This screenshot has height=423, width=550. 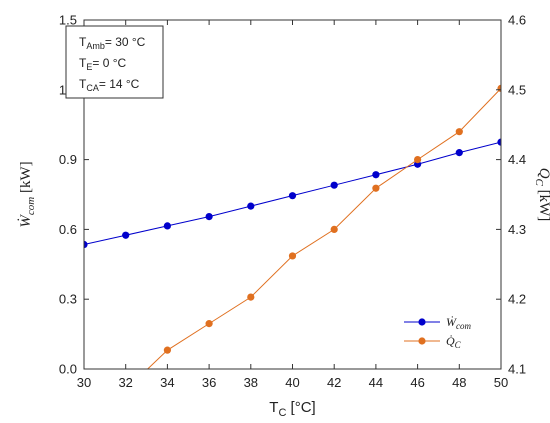 What do you see at coordinates (517, 369) in the screenshot?
I see `y-right-tick-label: 4.1` at bounding box center [517, 369].